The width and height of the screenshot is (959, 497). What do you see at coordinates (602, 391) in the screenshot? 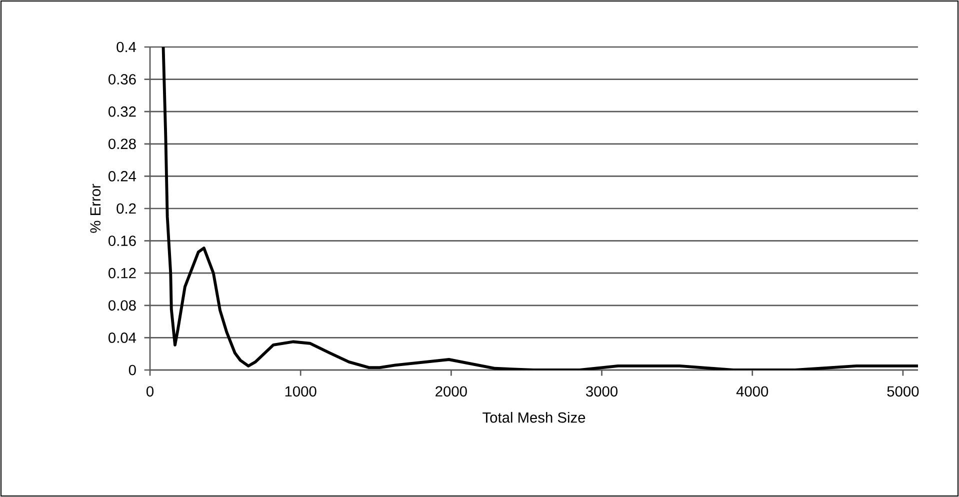
I see `x-tick-label: 3000` at bounding box center [602, 391].